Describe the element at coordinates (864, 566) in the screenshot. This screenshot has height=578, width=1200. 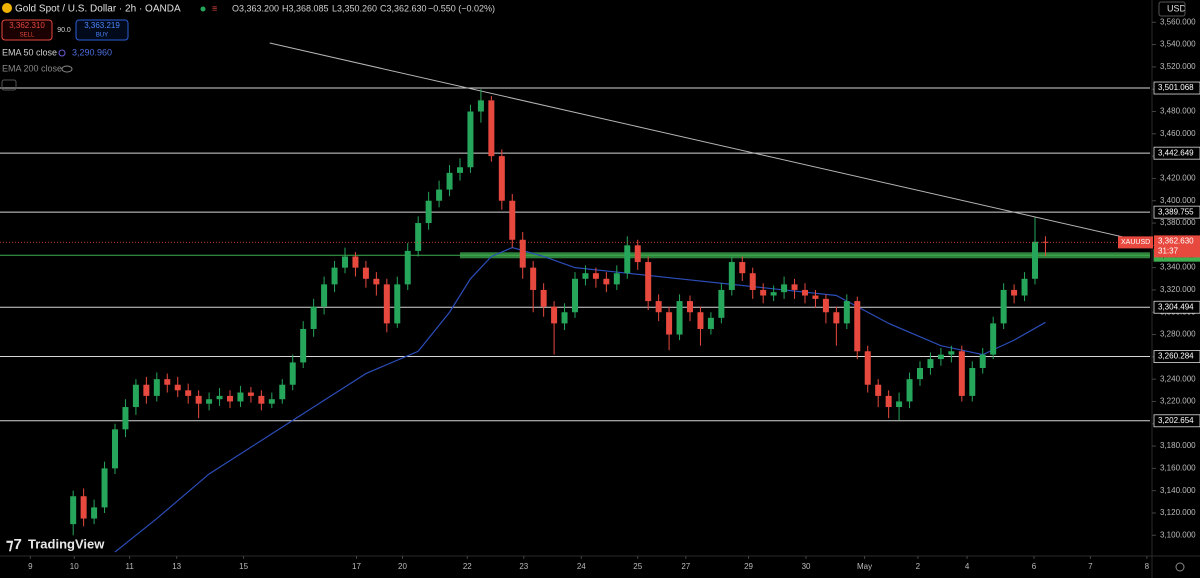
I see `x-tick-label: May` at that location.